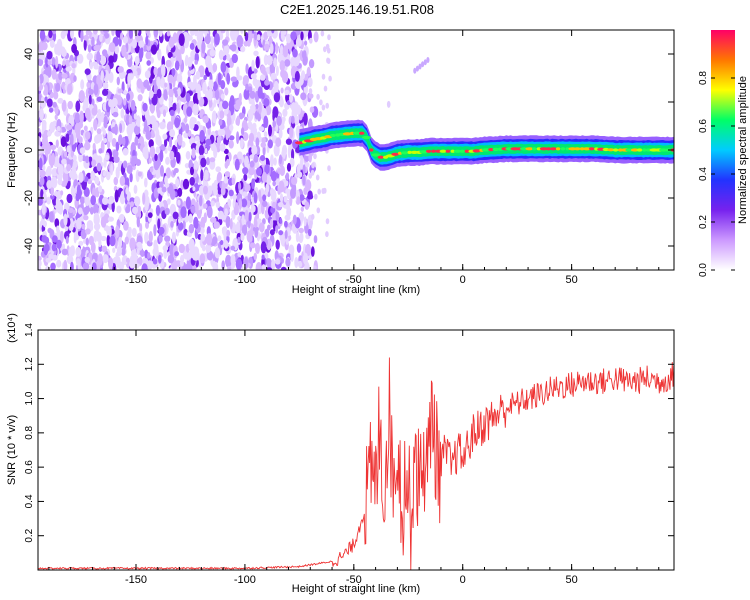  I want to click on spectrogram-y-axis-label: Frequency (Hz), so click(12, 150).